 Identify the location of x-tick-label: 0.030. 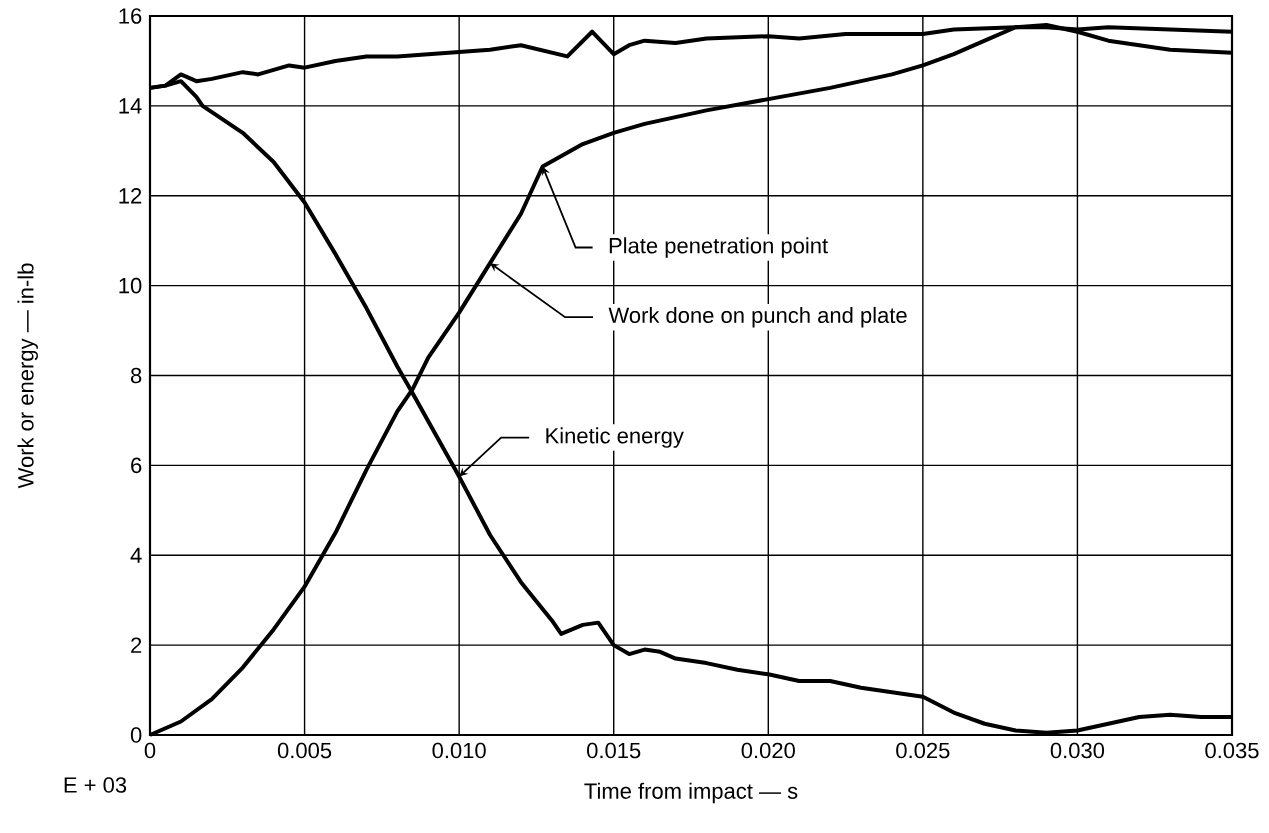
(1077, 750).